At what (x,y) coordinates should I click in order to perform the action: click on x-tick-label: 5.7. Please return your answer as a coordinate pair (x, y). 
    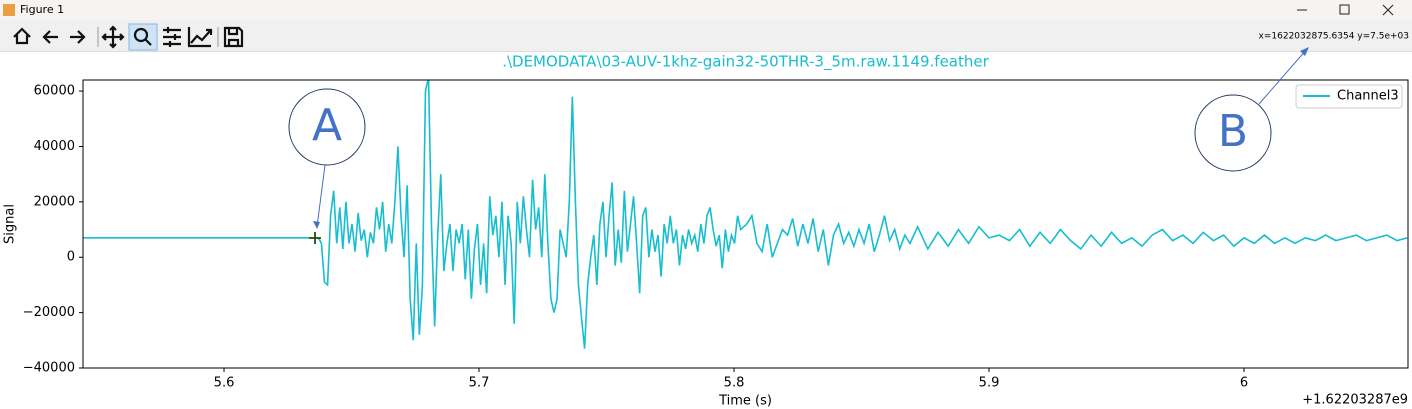
    Looking at the image, I should click on (479, 383).